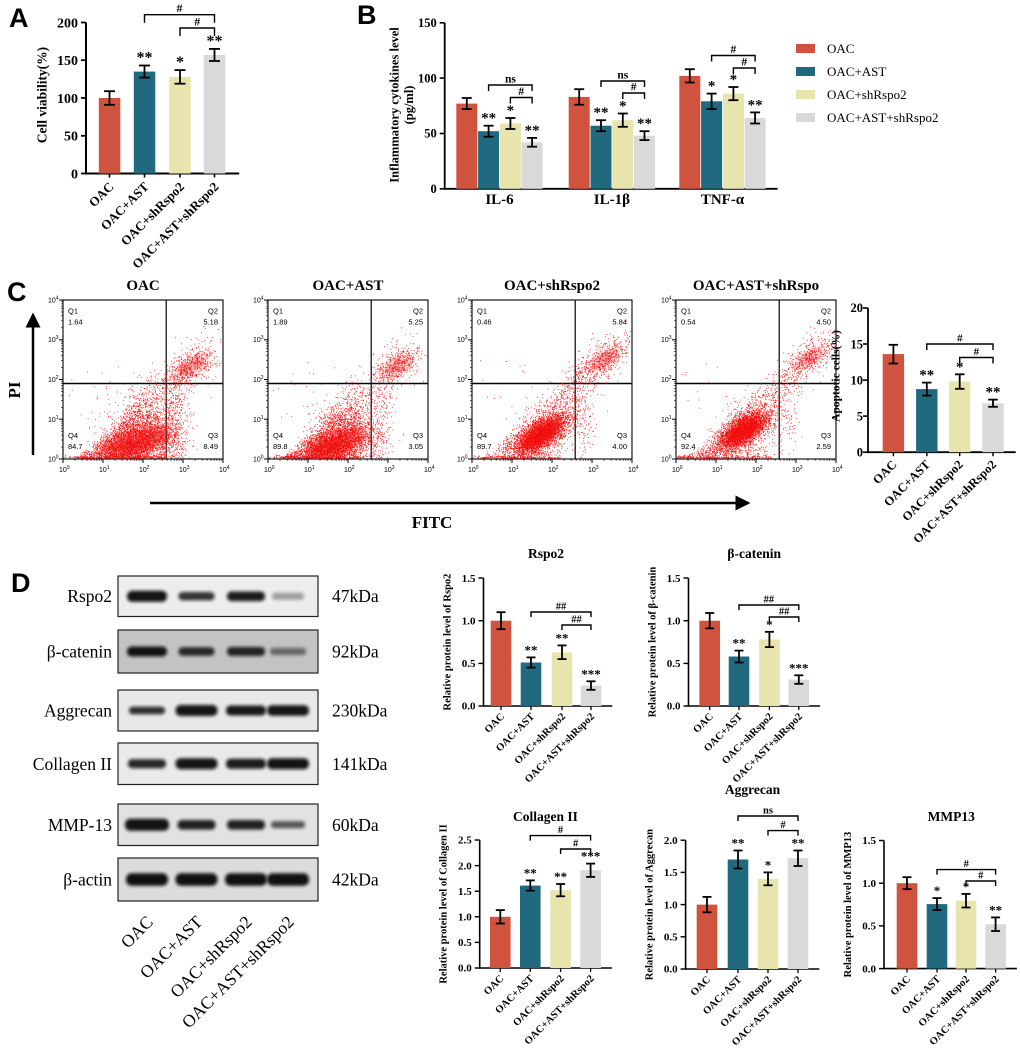 The width and height of the screenshot is (1020, 1054). I want to click on svg-text: B, so click(367, 15).